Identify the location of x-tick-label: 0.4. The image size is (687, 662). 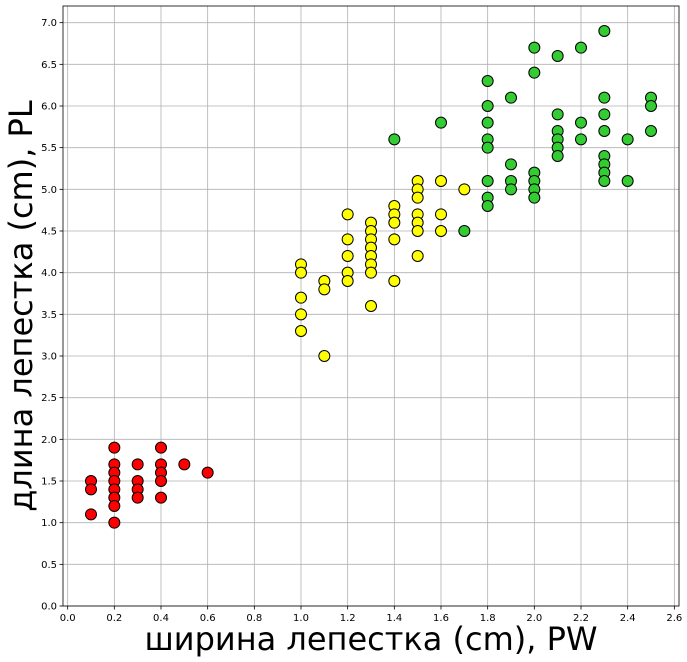
(161, 618).